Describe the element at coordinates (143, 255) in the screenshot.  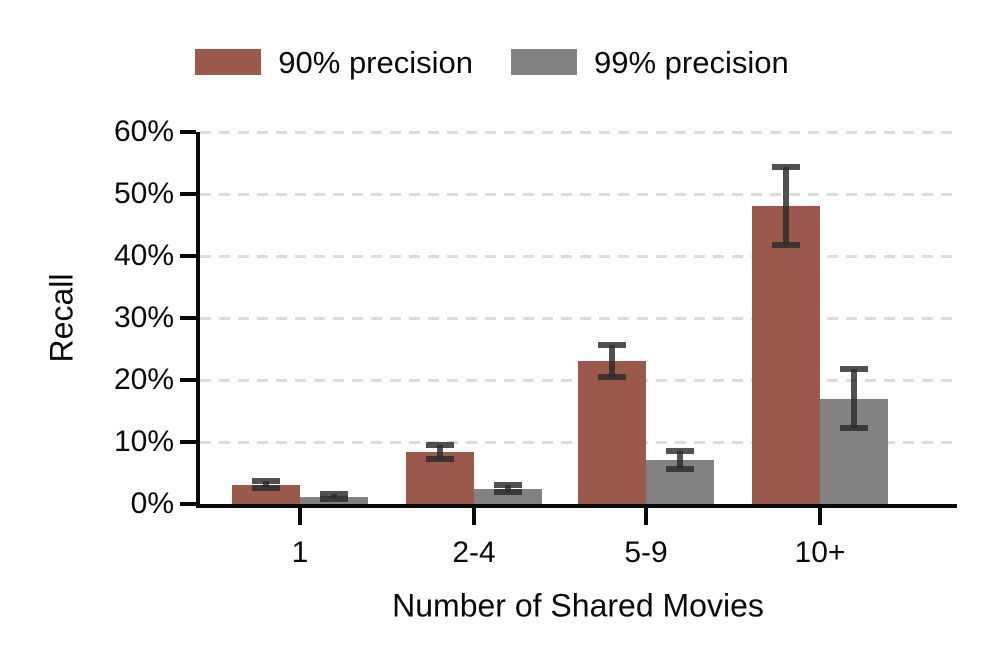
I see `y-tick-label-40: 40%` at that location.